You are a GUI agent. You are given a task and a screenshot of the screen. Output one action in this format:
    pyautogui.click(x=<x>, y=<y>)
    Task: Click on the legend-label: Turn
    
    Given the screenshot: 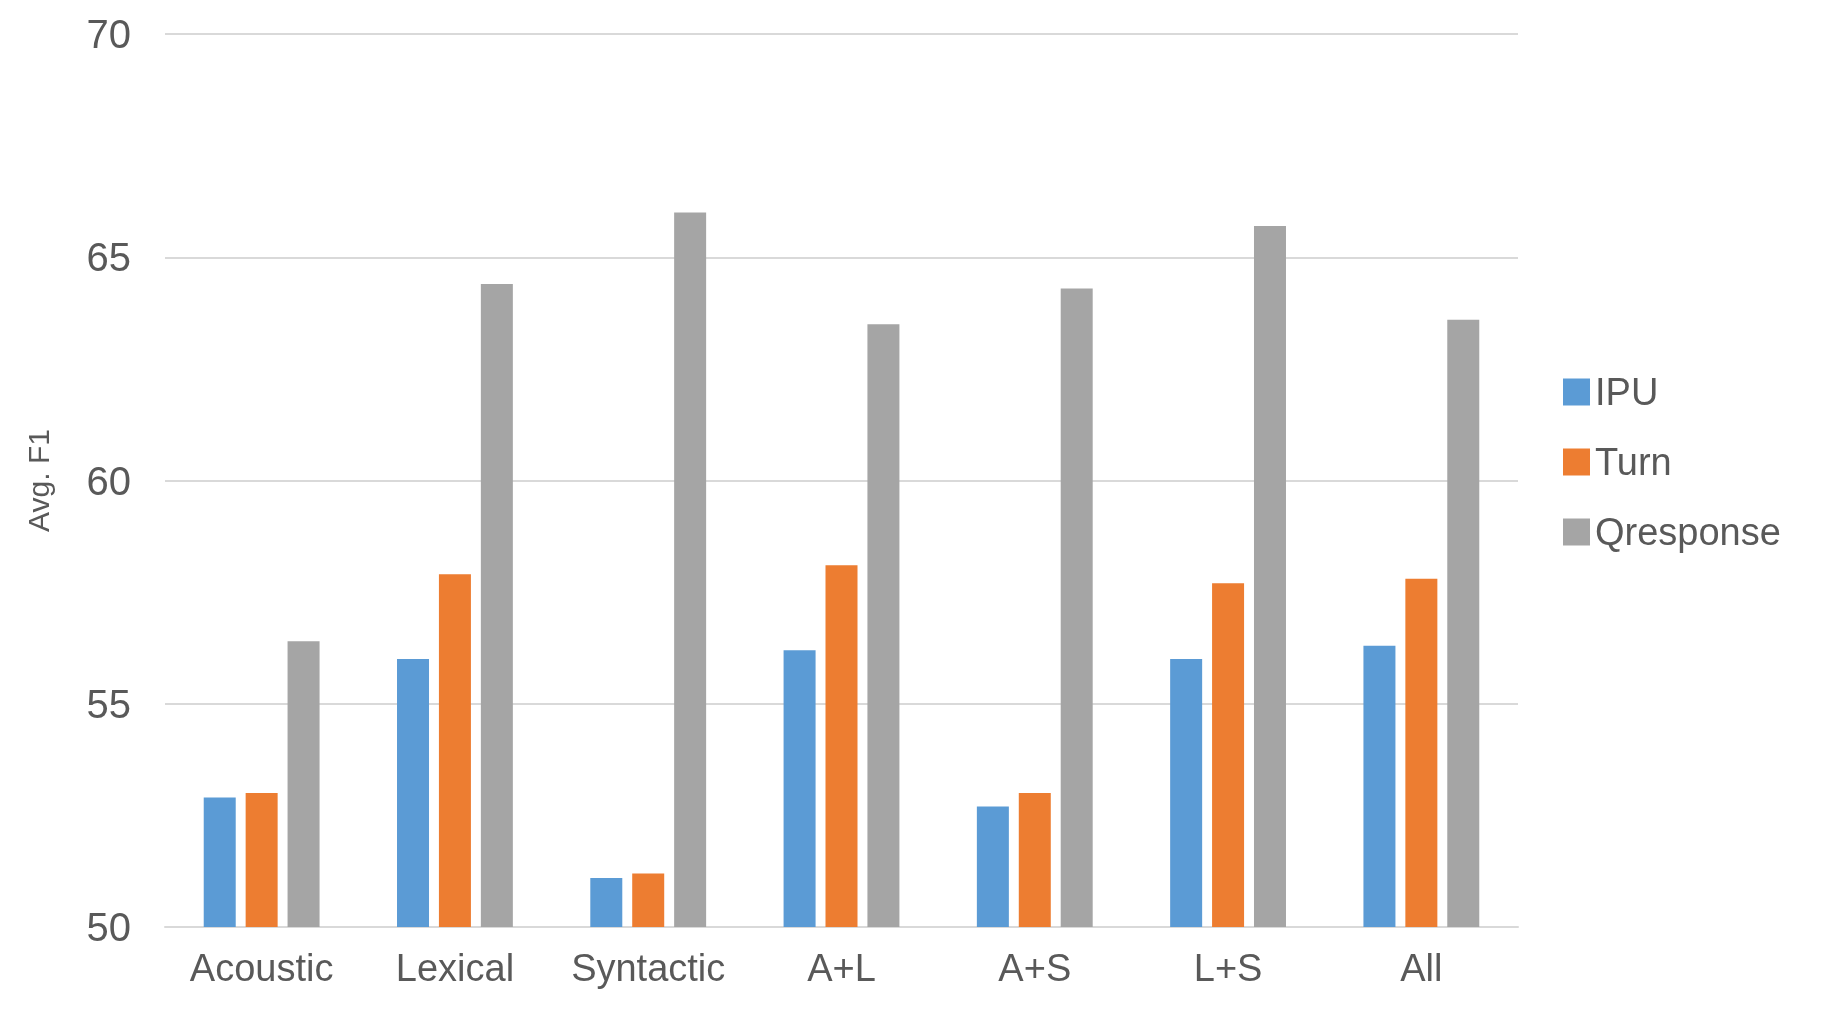 What is the action you would take?
    pyautogui.click(x=1633, y=462)
    